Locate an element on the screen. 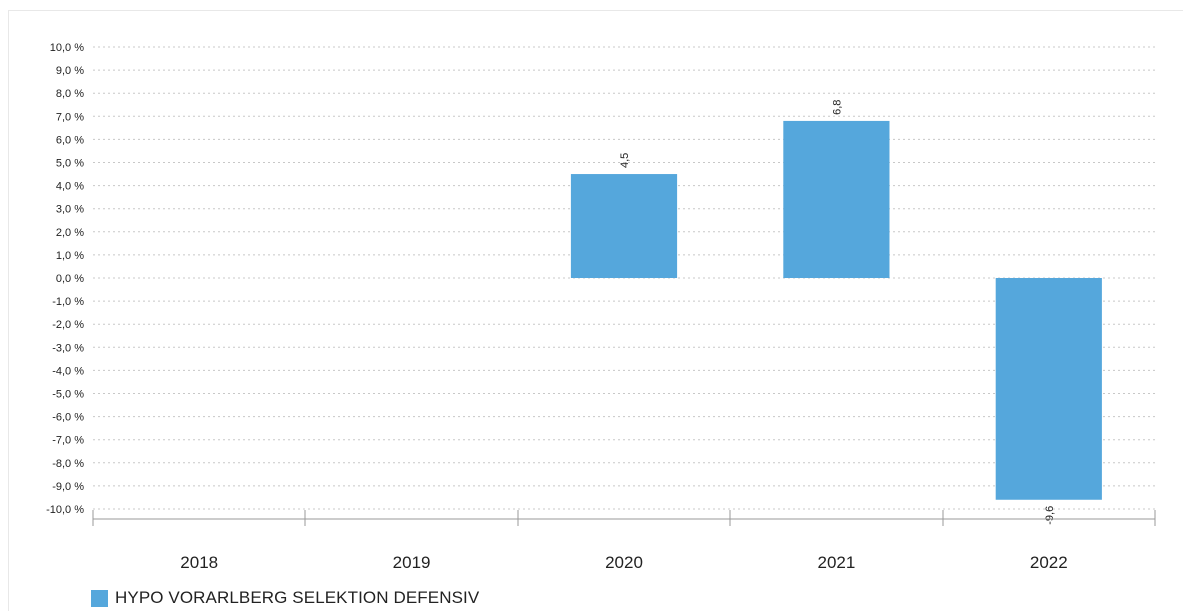 This screenshot has height=611, width=1183. bar-value-label: 6,8 is located at coordinates (837, 107).